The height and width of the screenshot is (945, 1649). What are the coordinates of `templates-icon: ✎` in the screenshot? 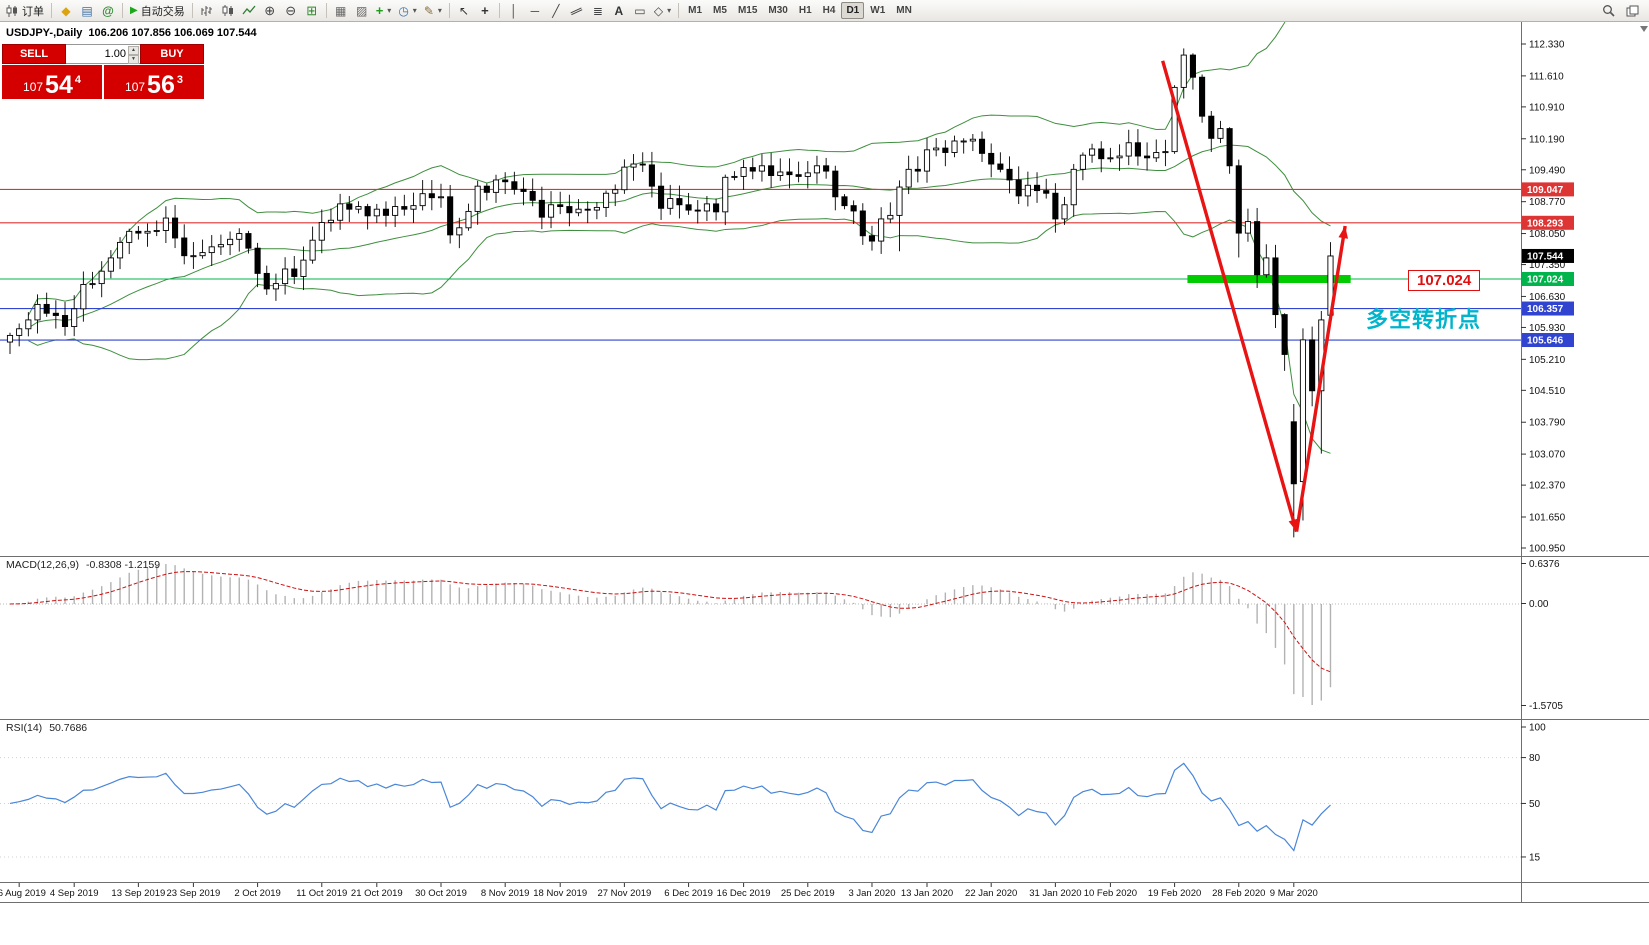 It's located at (428, 10).